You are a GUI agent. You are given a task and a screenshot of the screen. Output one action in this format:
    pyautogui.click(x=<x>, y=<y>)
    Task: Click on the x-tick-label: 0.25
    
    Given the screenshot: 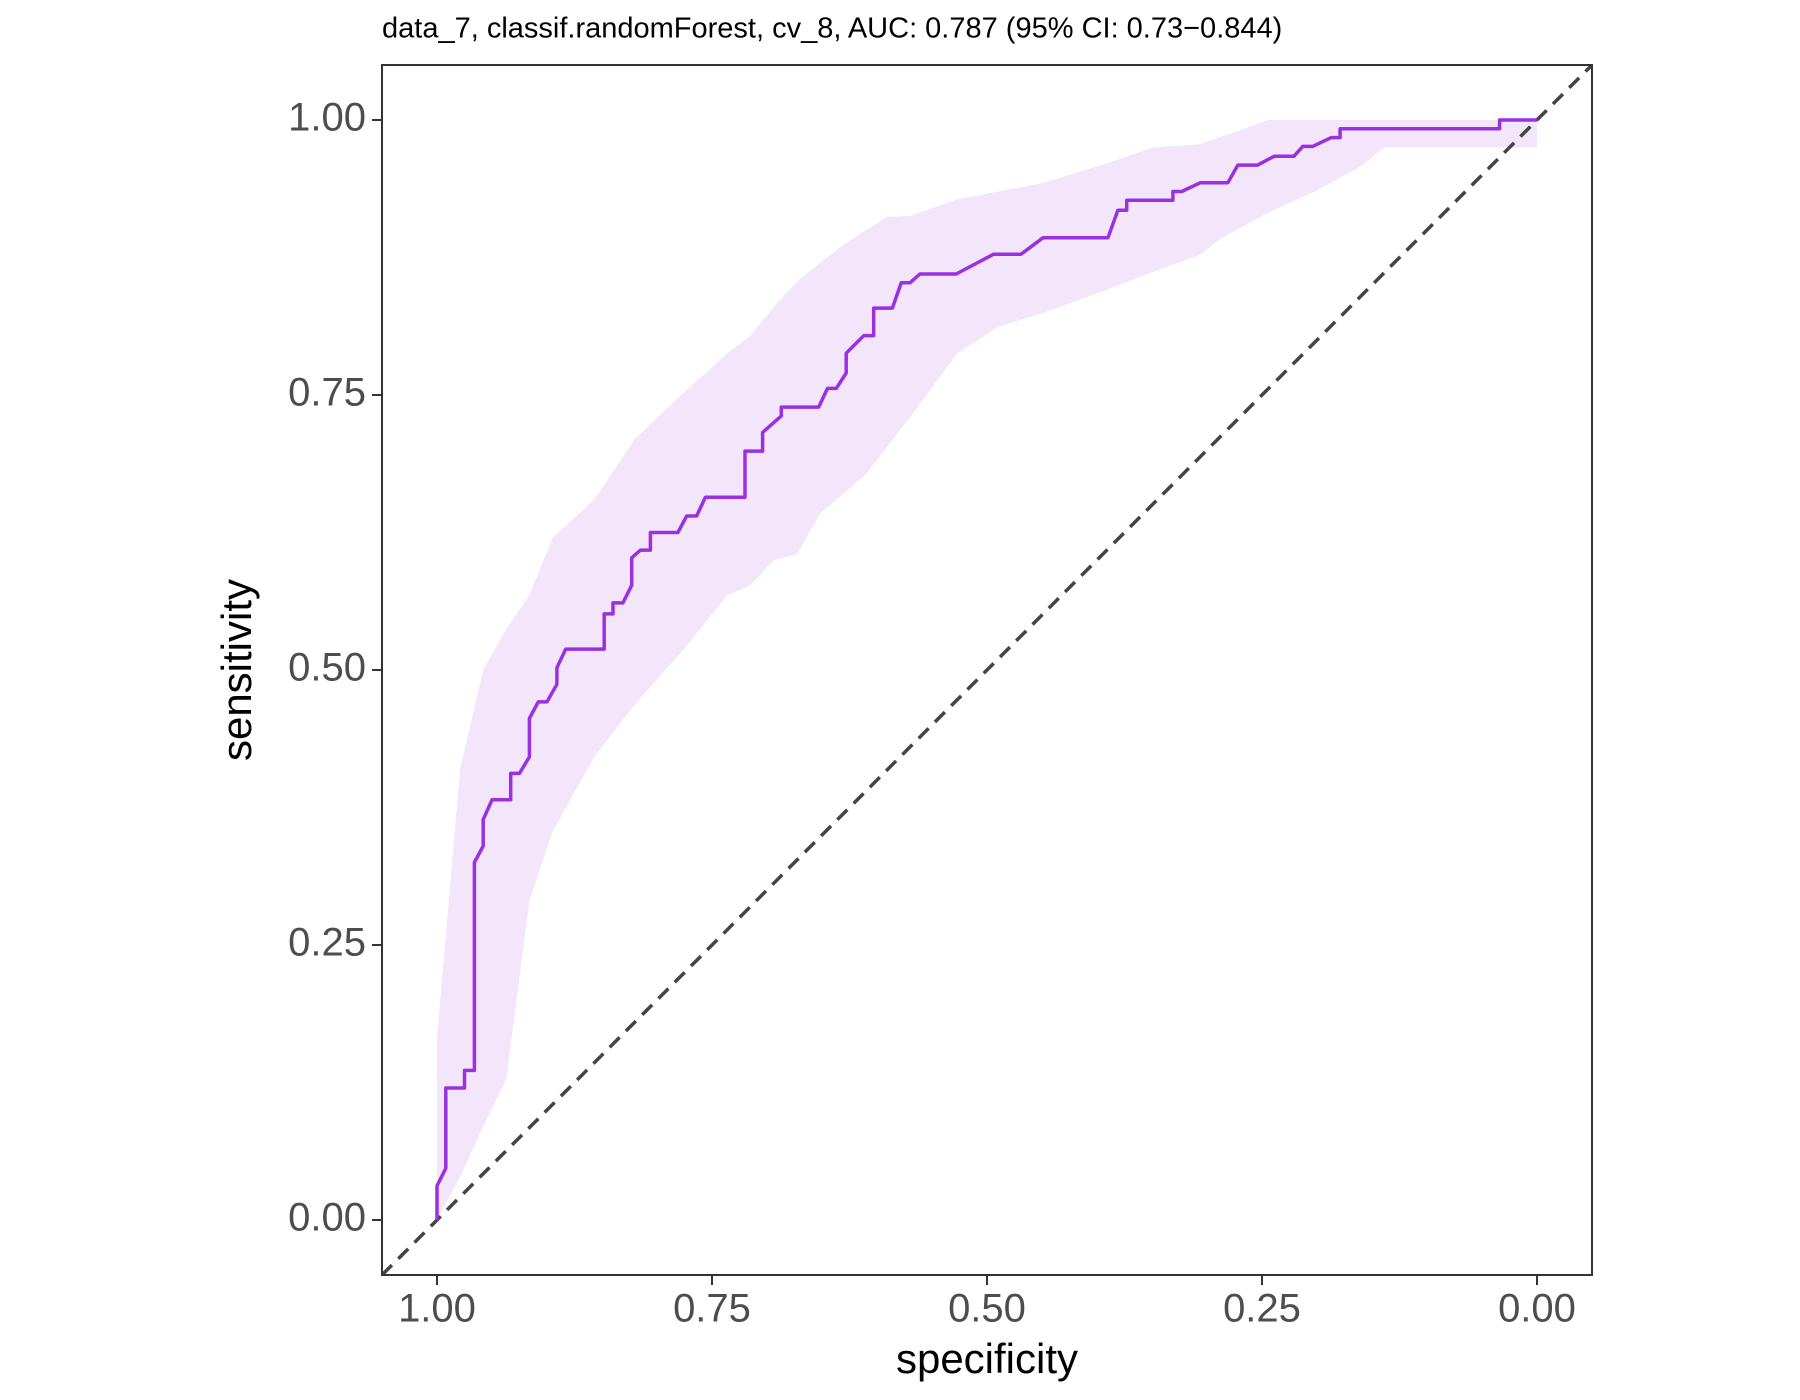 What is the action you would take?
    pyautogui.click(x=1262, y=1309)
    